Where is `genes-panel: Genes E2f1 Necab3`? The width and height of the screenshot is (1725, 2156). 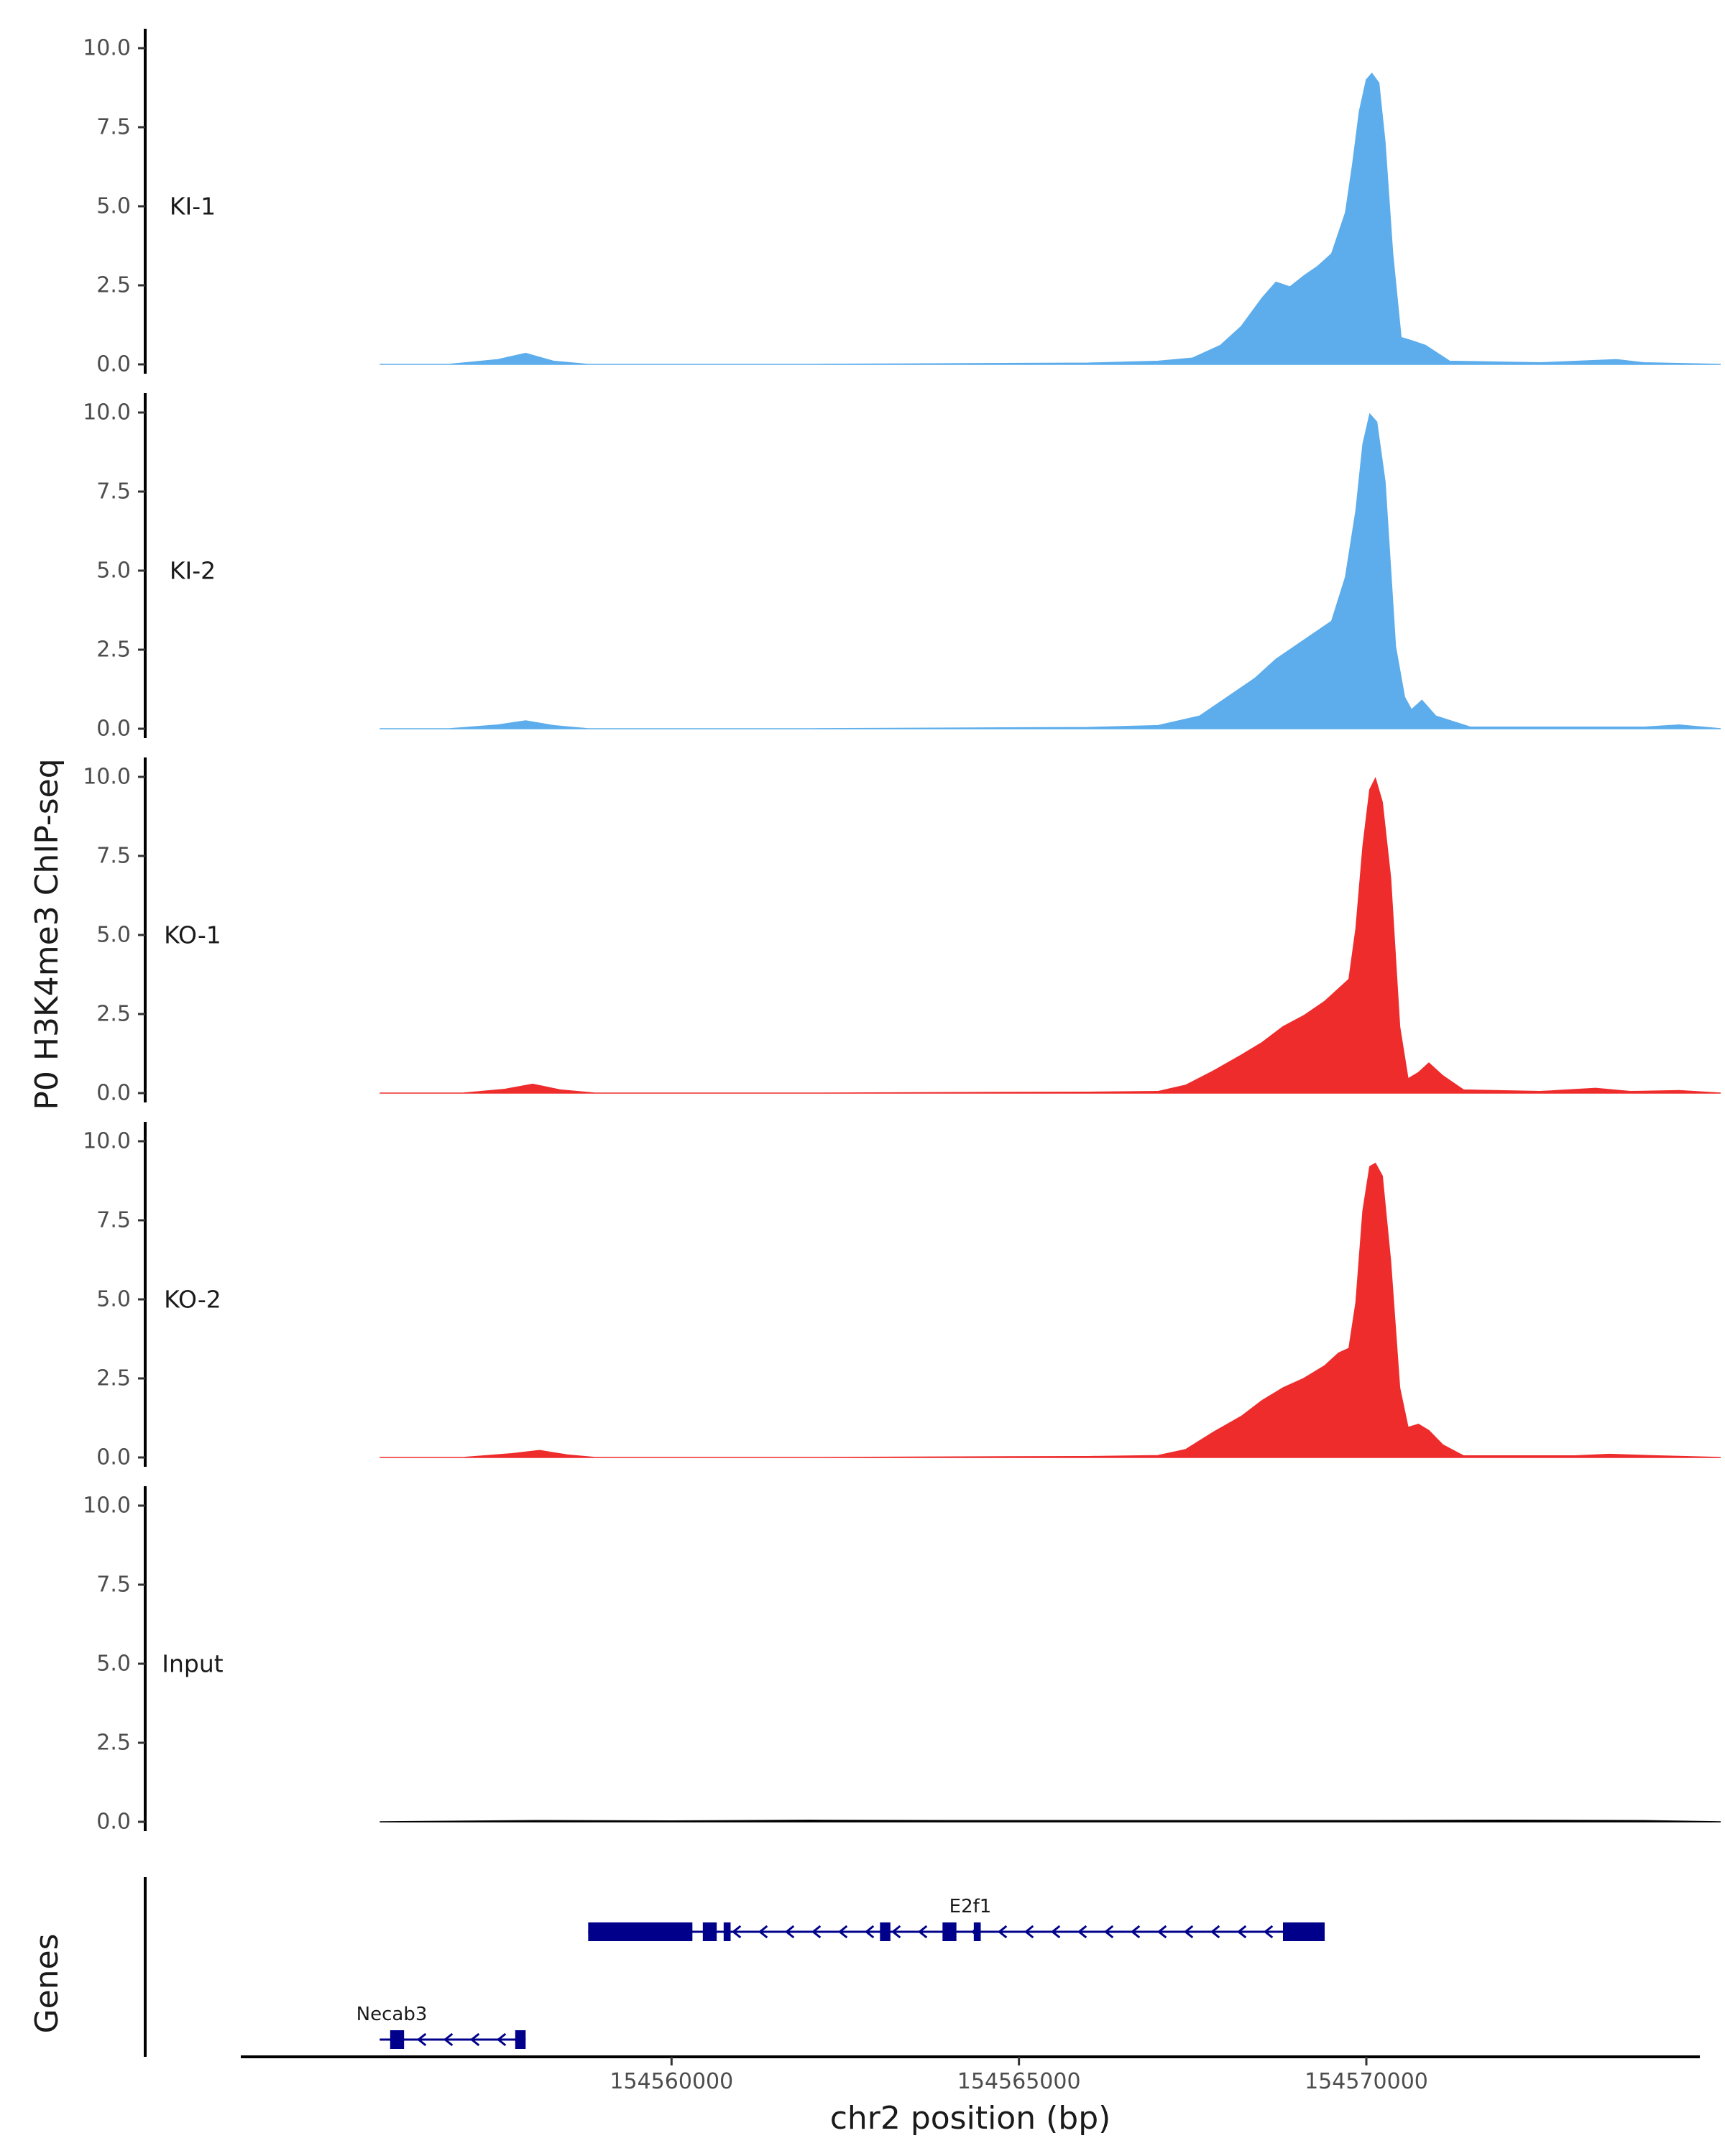 genes-panel: Genes E2f1 Necab3 is located at coordinates (677, 1967).